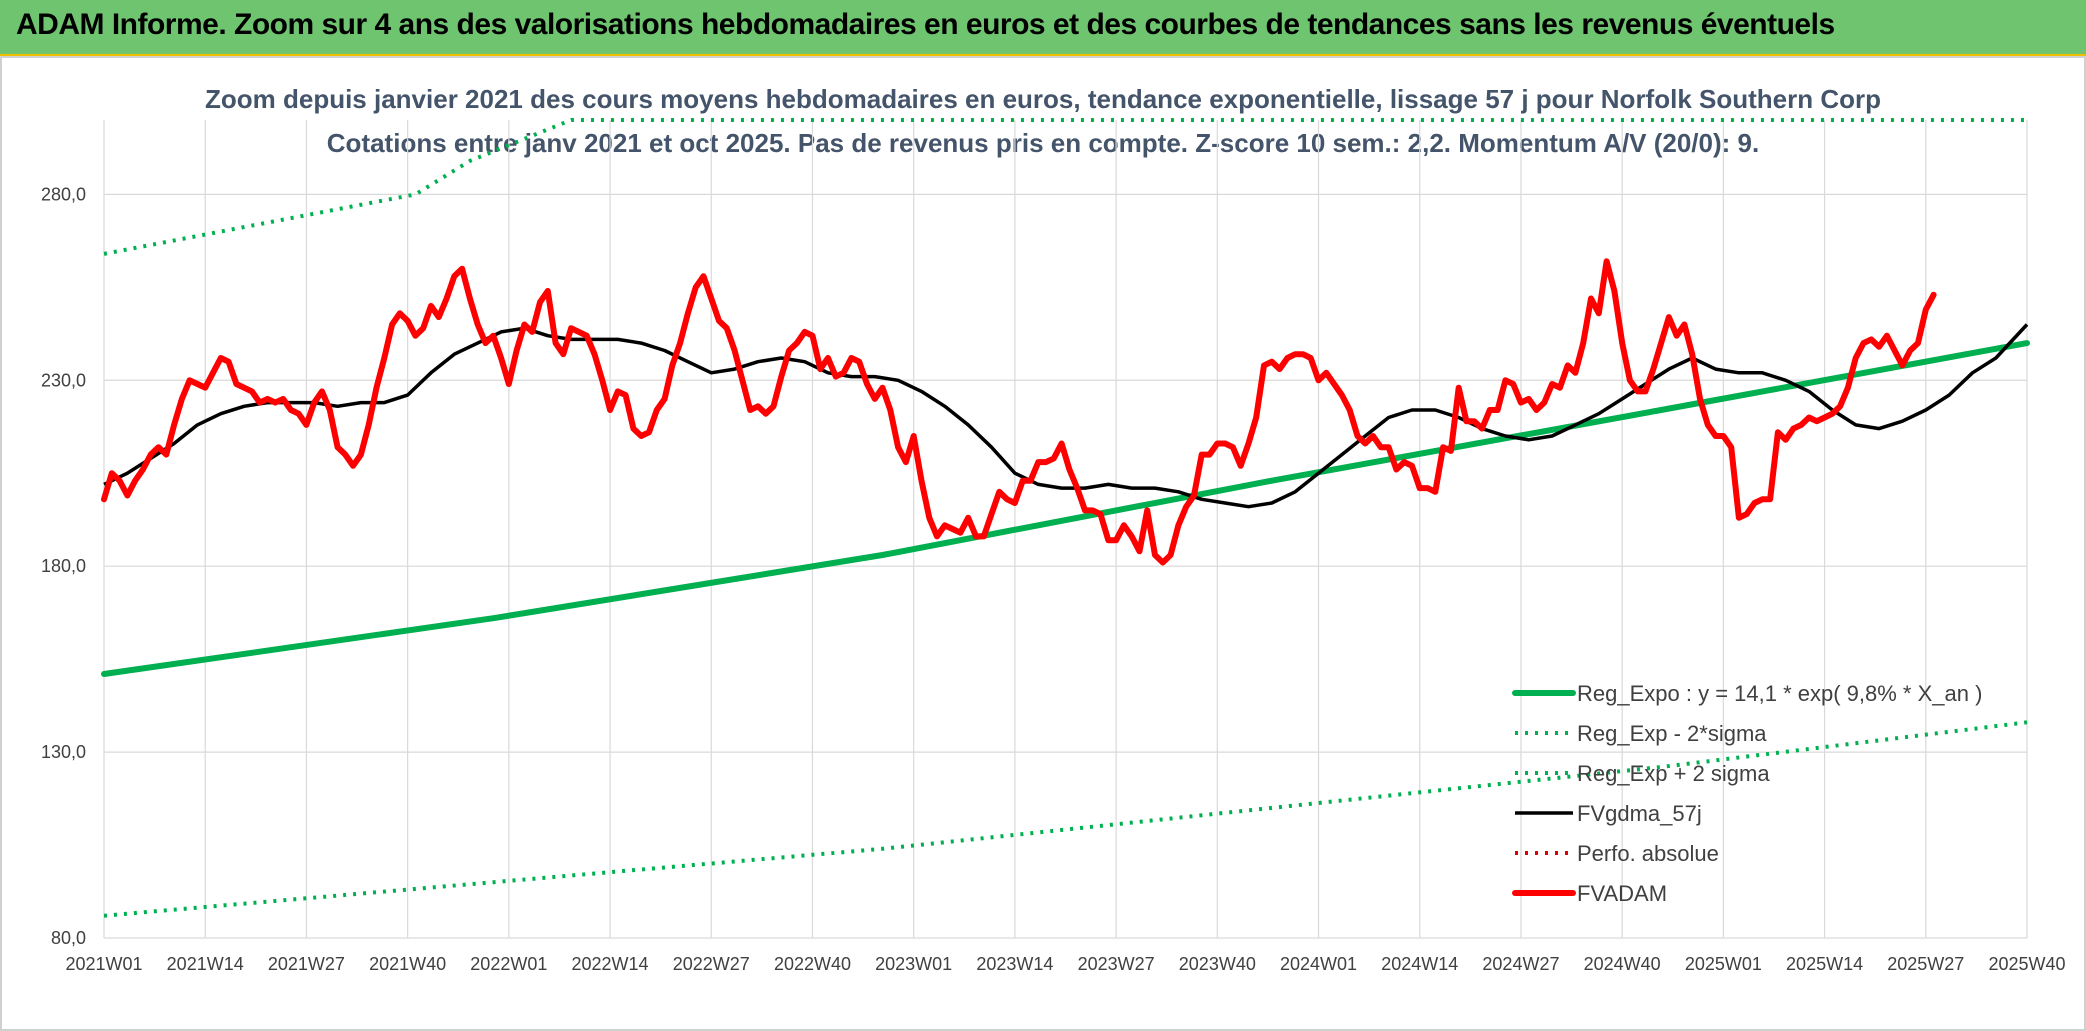 The width and height of the screenshot is (2086, 1031). Describe the element at coordinates (68, 938) in the screenshot. I see `y-tick-label: 80,0` at that location.